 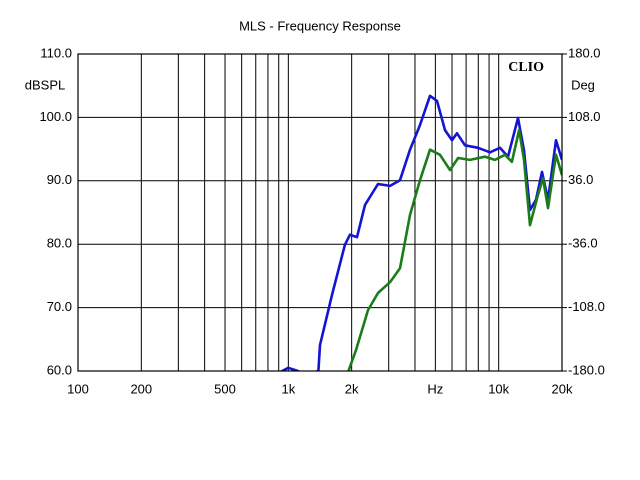 What do you see at coordinates (498, 388) in the screenshot?
I see `x-tick-label: 10k` at bounding box center [498, 388].